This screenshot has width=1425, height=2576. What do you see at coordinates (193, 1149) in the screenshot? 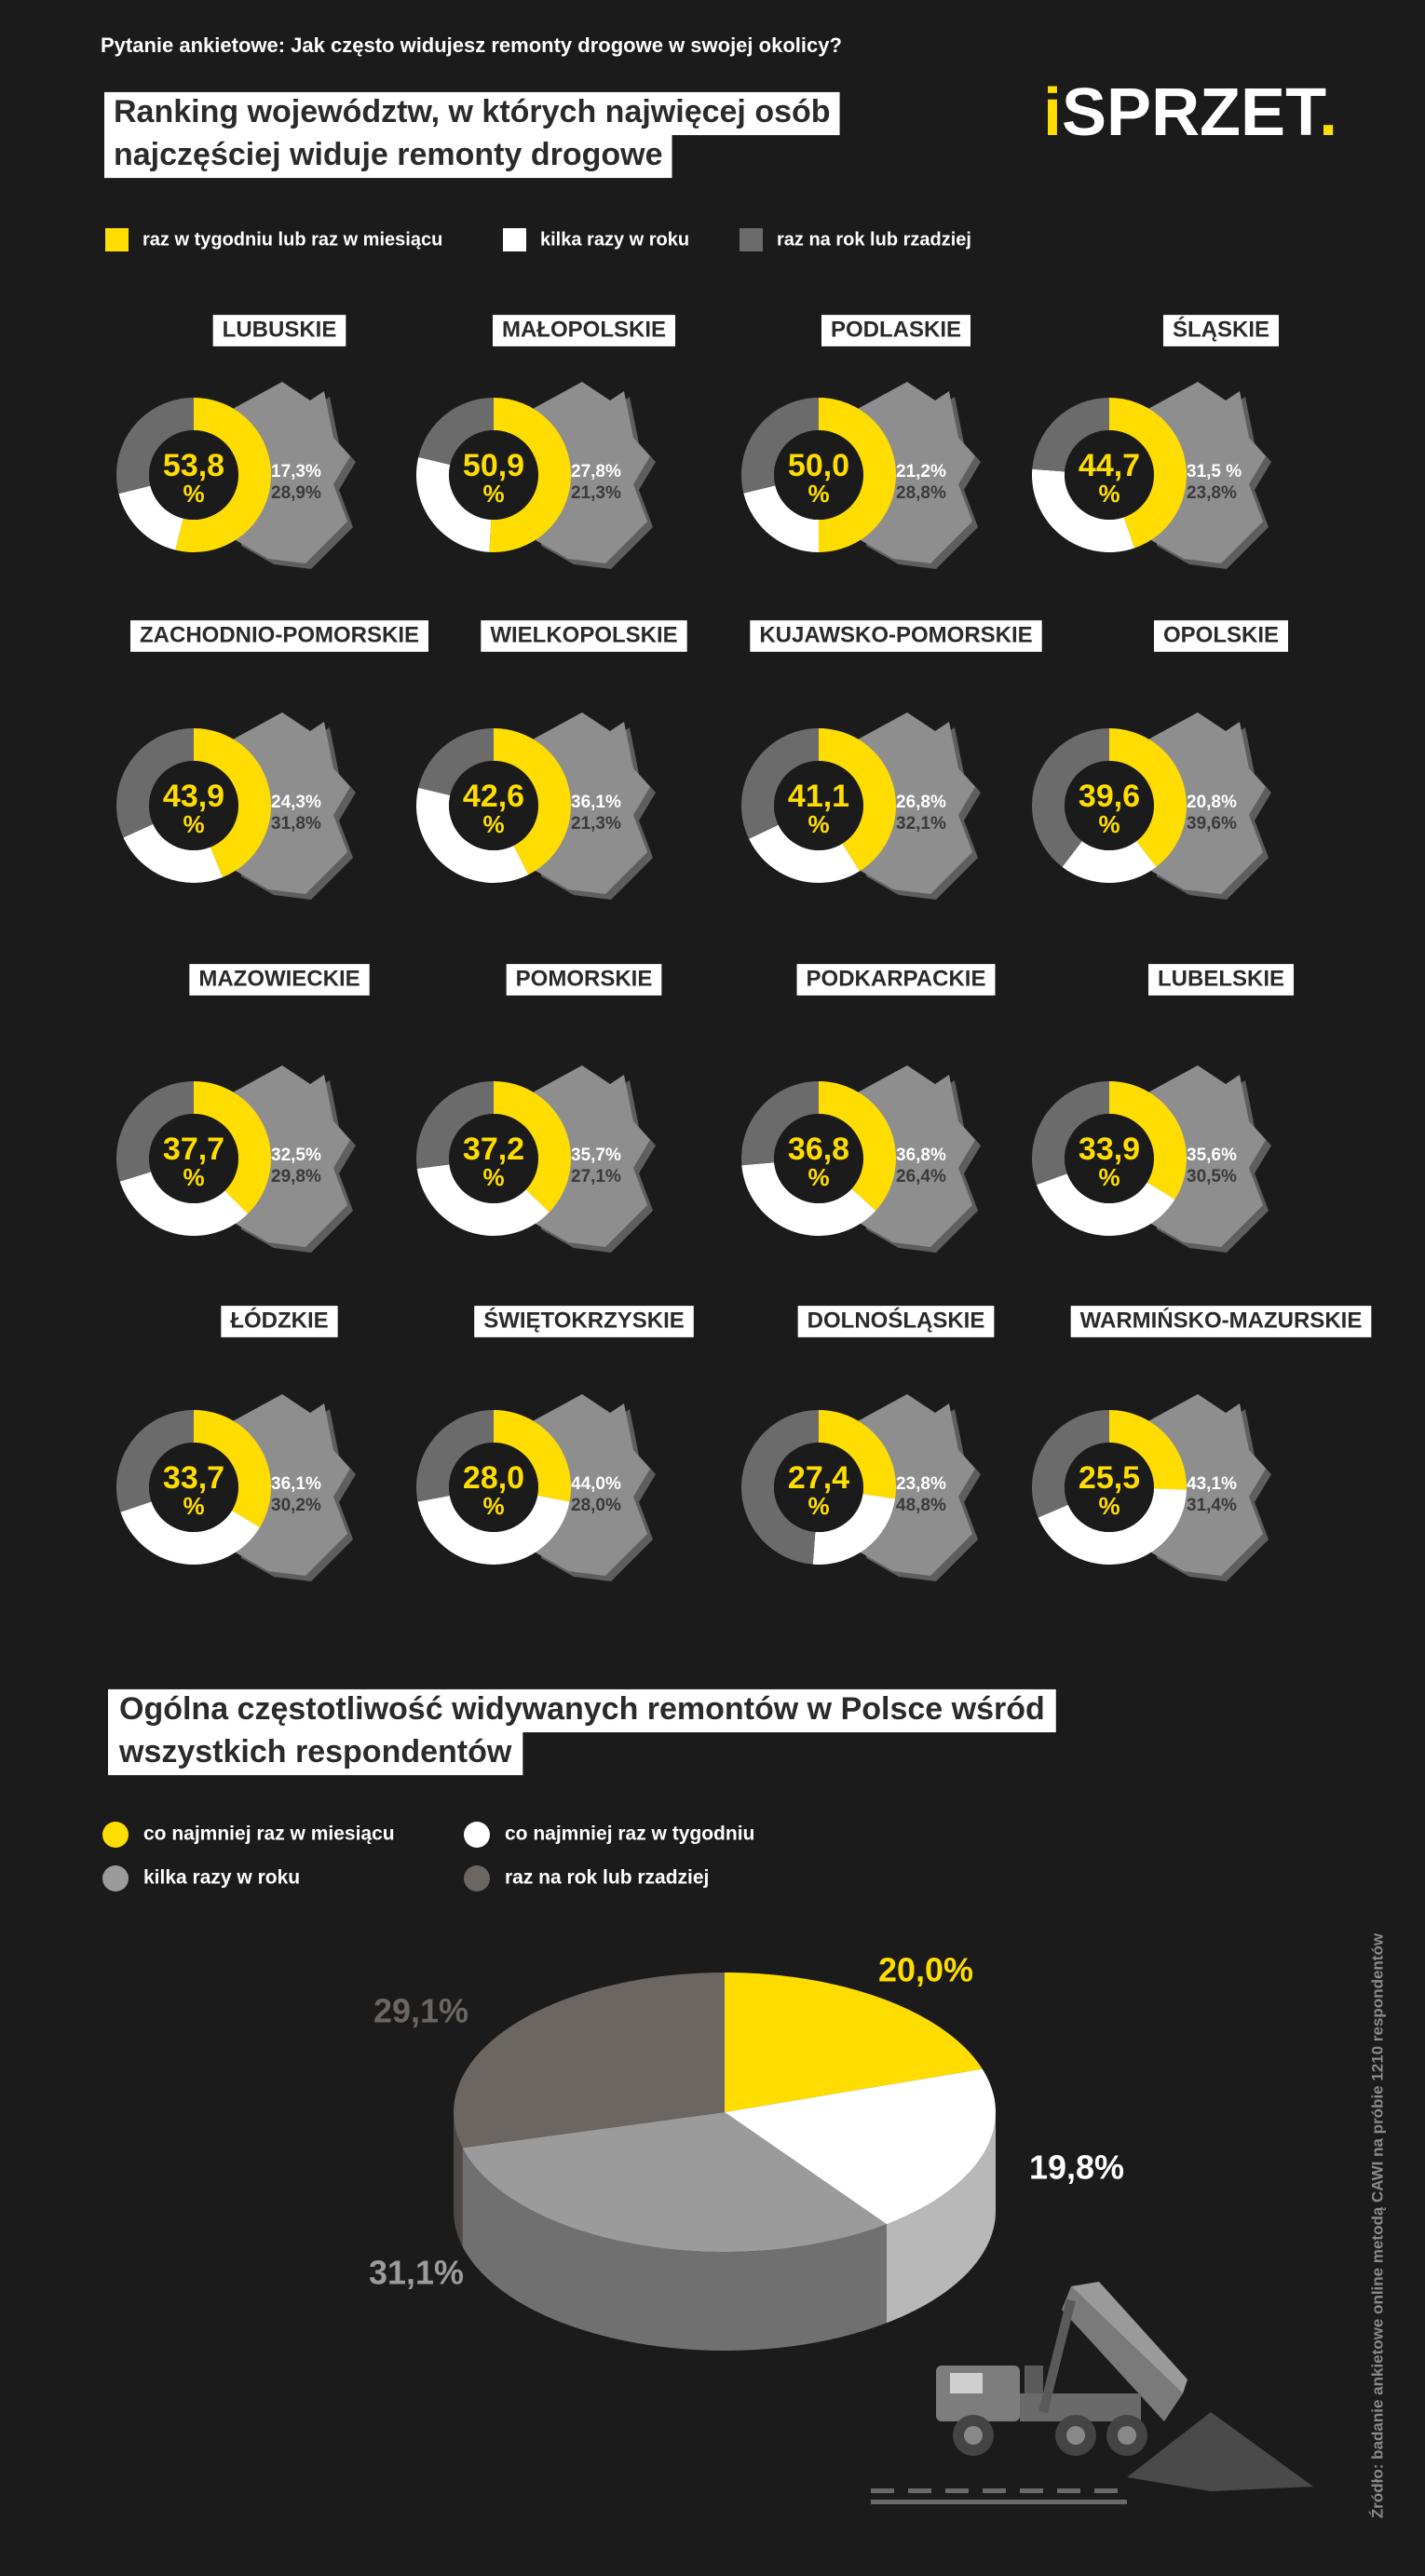
I see `main-value-label: 37,7` at bounding box center [193, 1149].